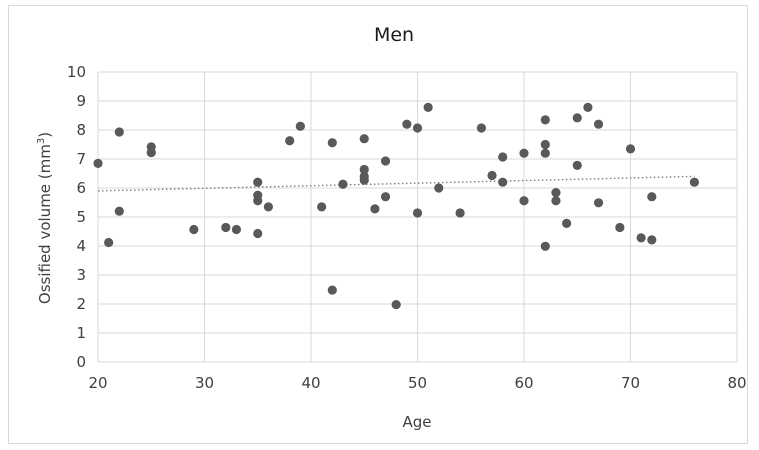 The height and width of the screenshot is (450, 759). Describe the element at coordinates (736, 383) in the screenshot. I see `x-tick-label: 80` at that location.